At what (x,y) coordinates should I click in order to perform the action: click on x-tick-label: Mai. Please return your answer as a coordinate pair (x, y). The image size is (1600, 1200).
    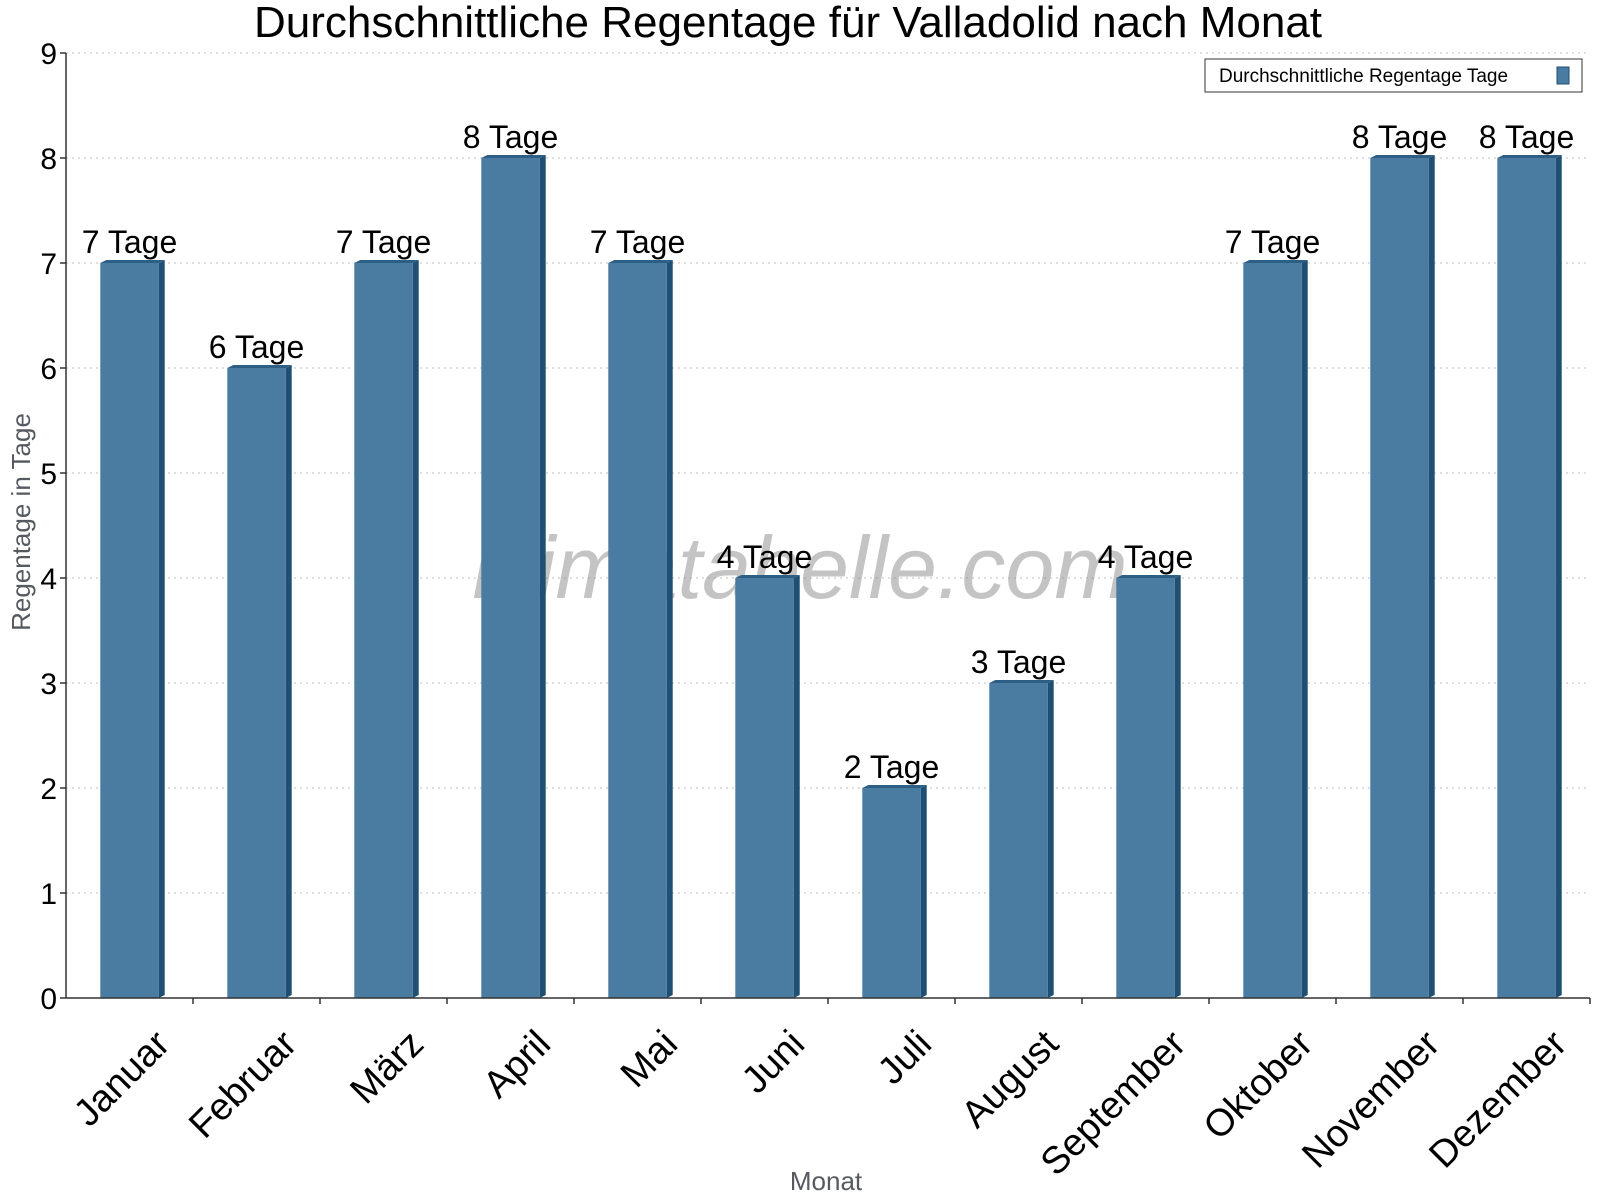
    Looking at the image, I should click on (649, 1059).